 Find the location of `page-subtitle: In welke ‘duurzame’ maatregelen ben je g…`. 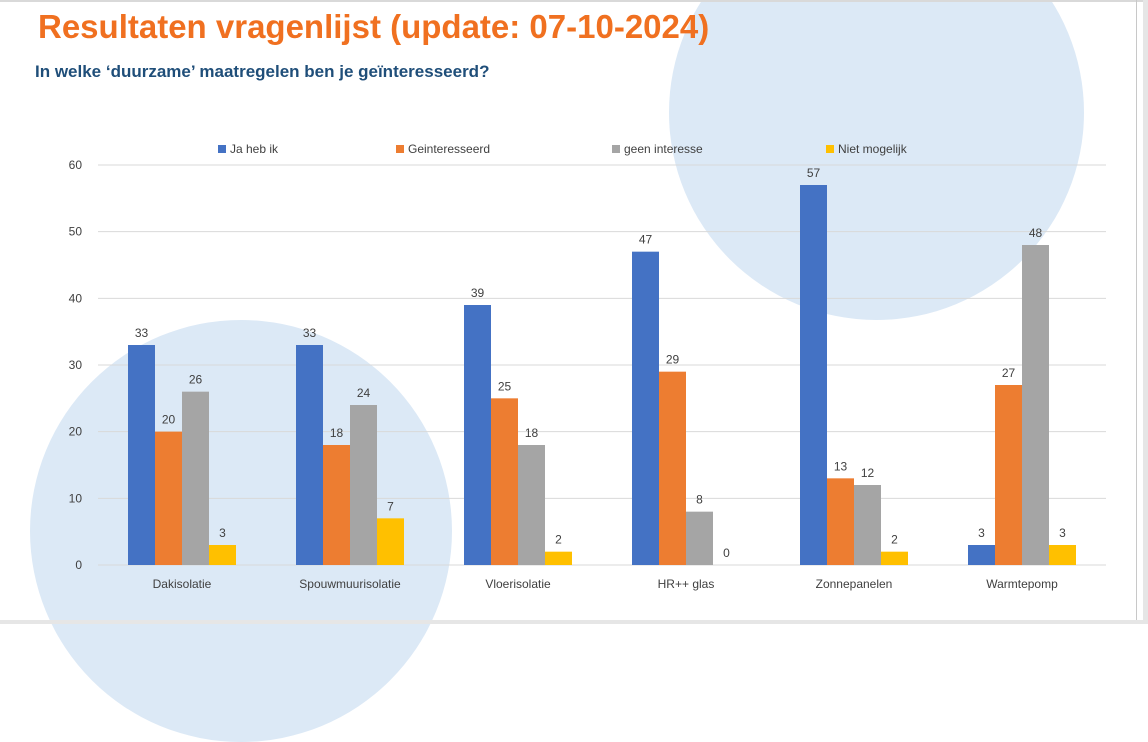

page-subtitle: In welke ‘duurzame’ maatregelen ben je g… is located at coordinates (262, 71).